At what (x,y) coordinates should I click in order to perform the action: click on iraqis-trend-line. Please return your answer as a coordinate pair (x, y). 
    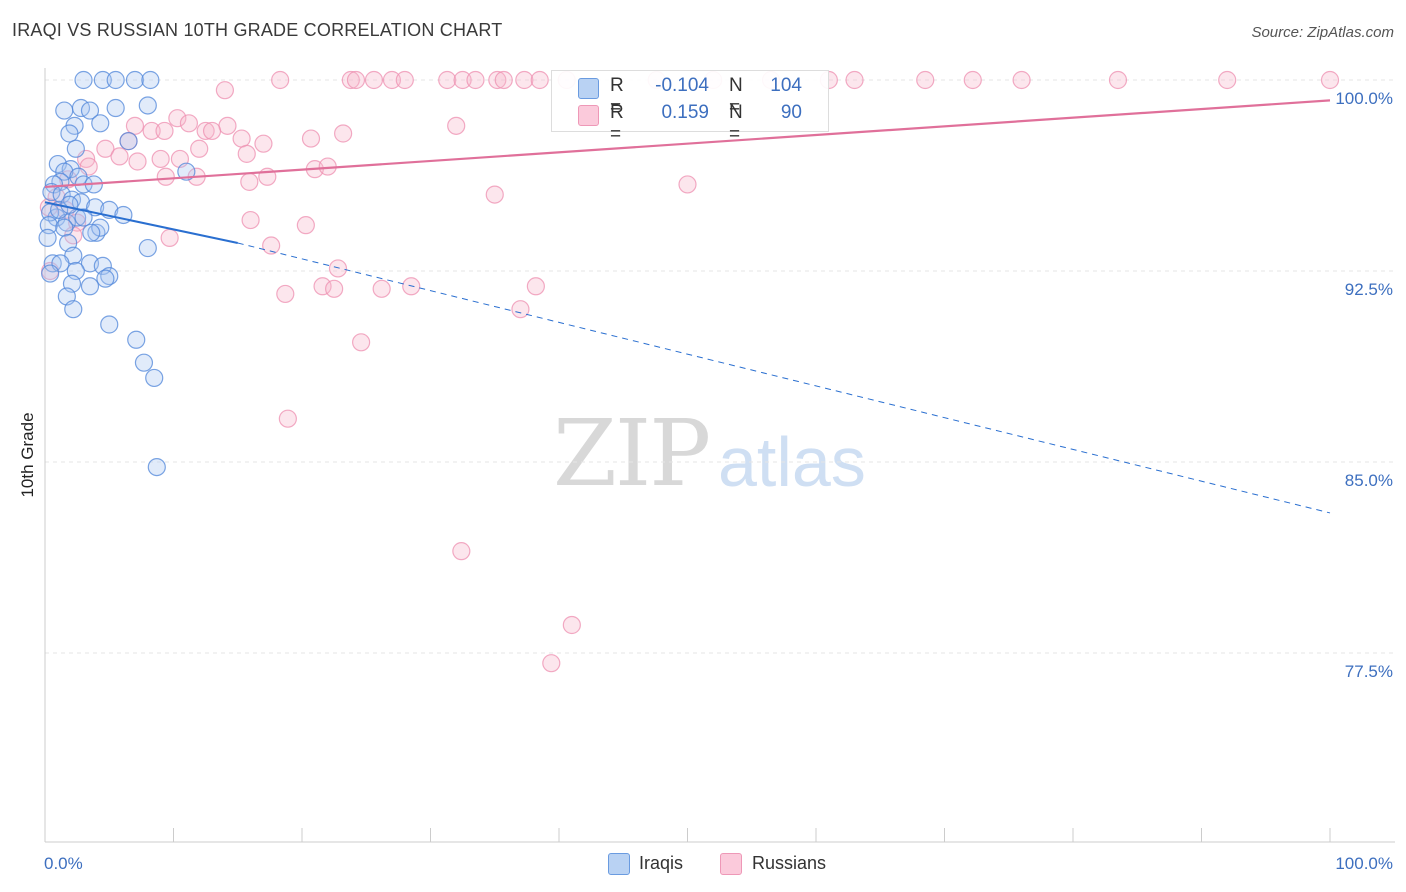
    Looking at the image, I should click on (141, 222).